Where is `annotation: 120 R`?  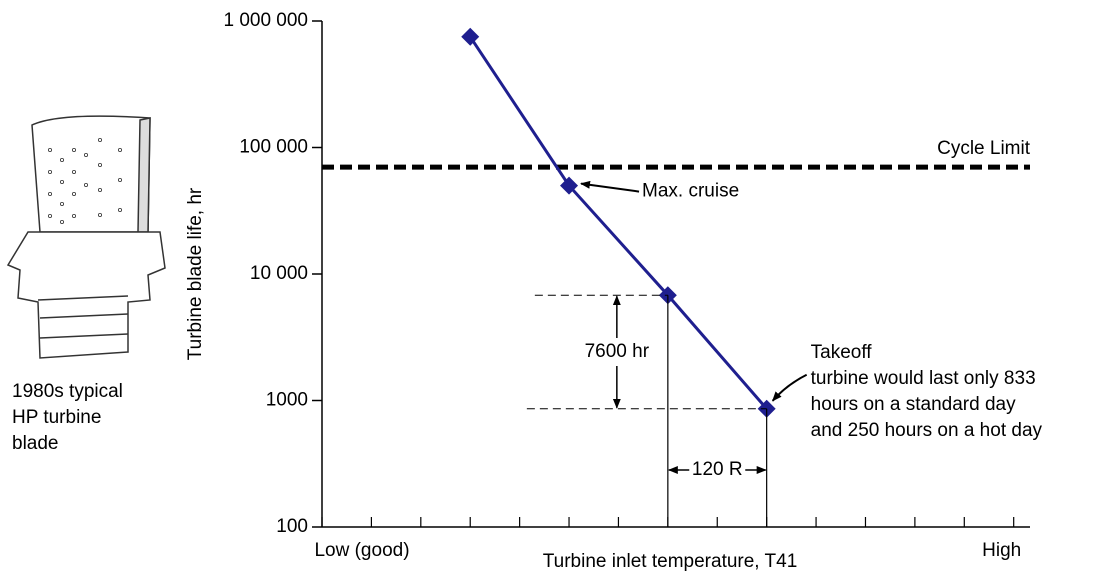 annotation: 120 R is located at coordinates (717, 469).